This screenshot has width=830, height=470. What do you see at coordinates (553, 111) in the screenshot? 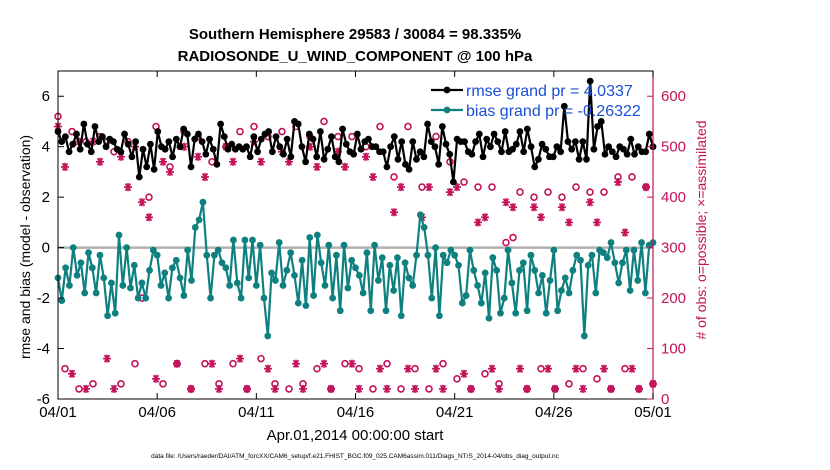
I see `legend-entry: bias grand pr = -0.26322` at bounding box center [553, 111].